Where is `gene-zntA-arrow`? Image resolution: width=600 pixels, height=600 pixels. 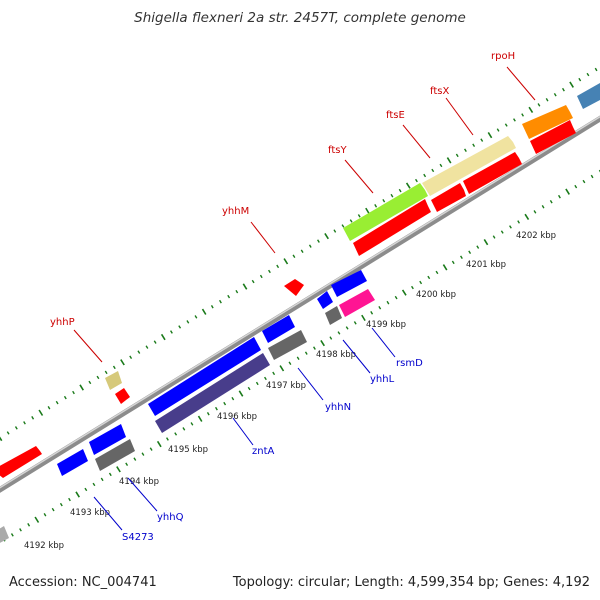 gene-zntA-arrow is located at coordinates (204, 376).